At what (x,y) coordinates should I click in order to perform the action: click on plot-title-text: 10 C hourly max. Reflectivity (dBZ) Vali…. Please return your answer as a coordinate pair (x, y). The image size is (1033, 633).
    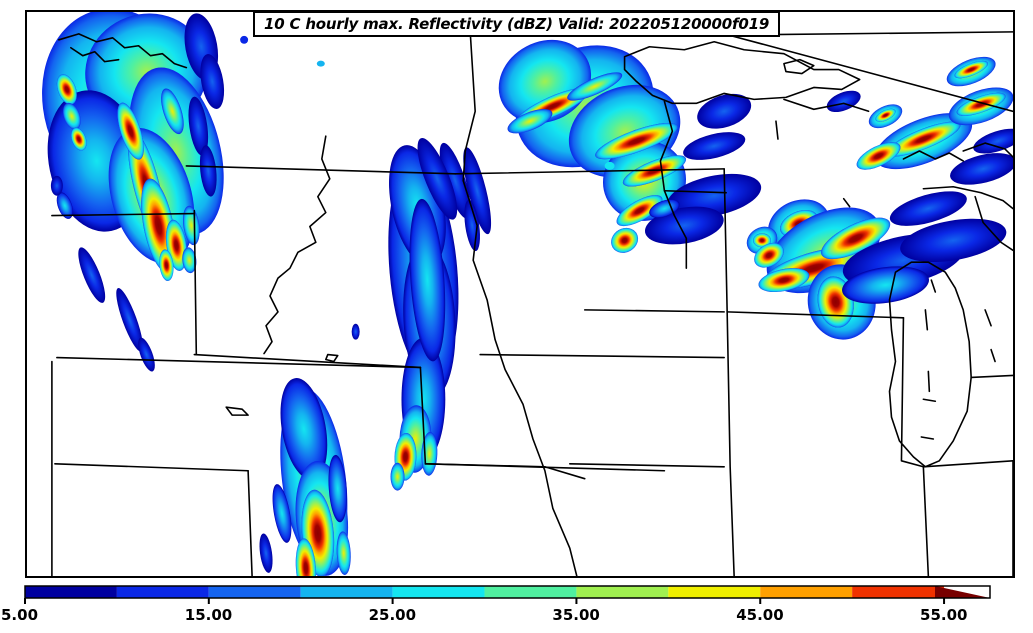
    Looking at the image, I should click on (517, 24).